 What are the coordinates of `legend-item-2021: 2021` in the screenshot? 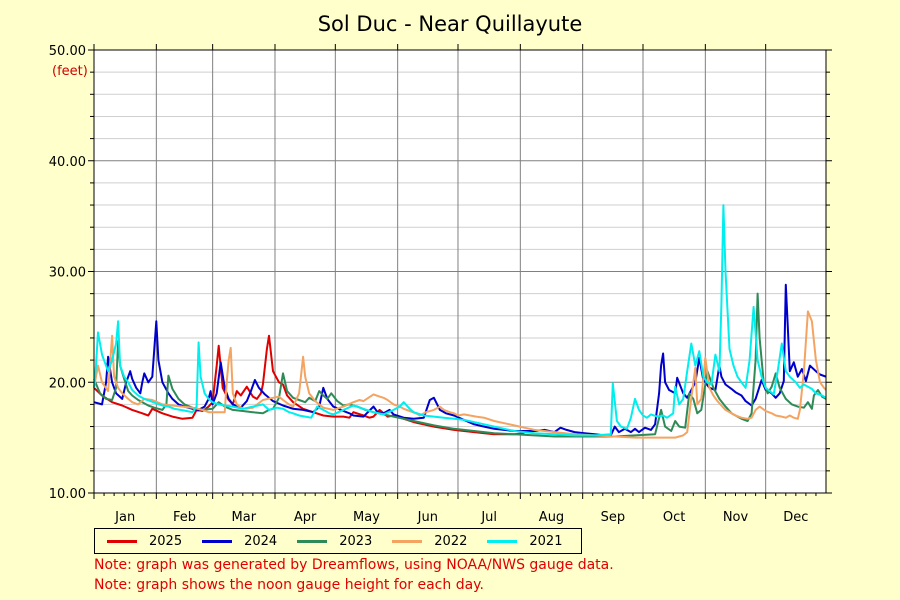 It's located at (524, 541).